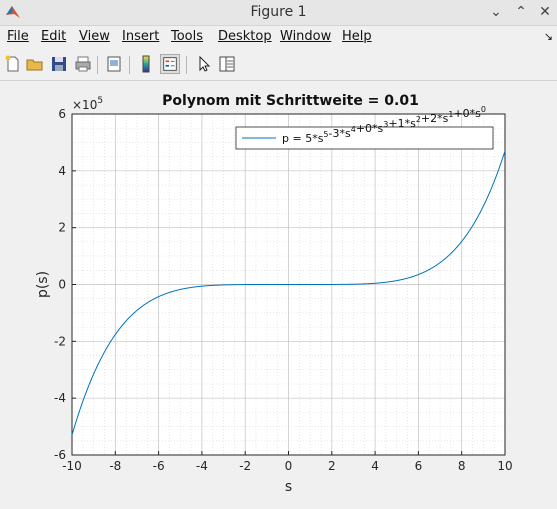 This screenshot has width=557, height=509. Describe the element at coordinates (290, 101) in the screenshot. I see `chart-title: Polynom mit Schrittweite = 0.01` at that location.